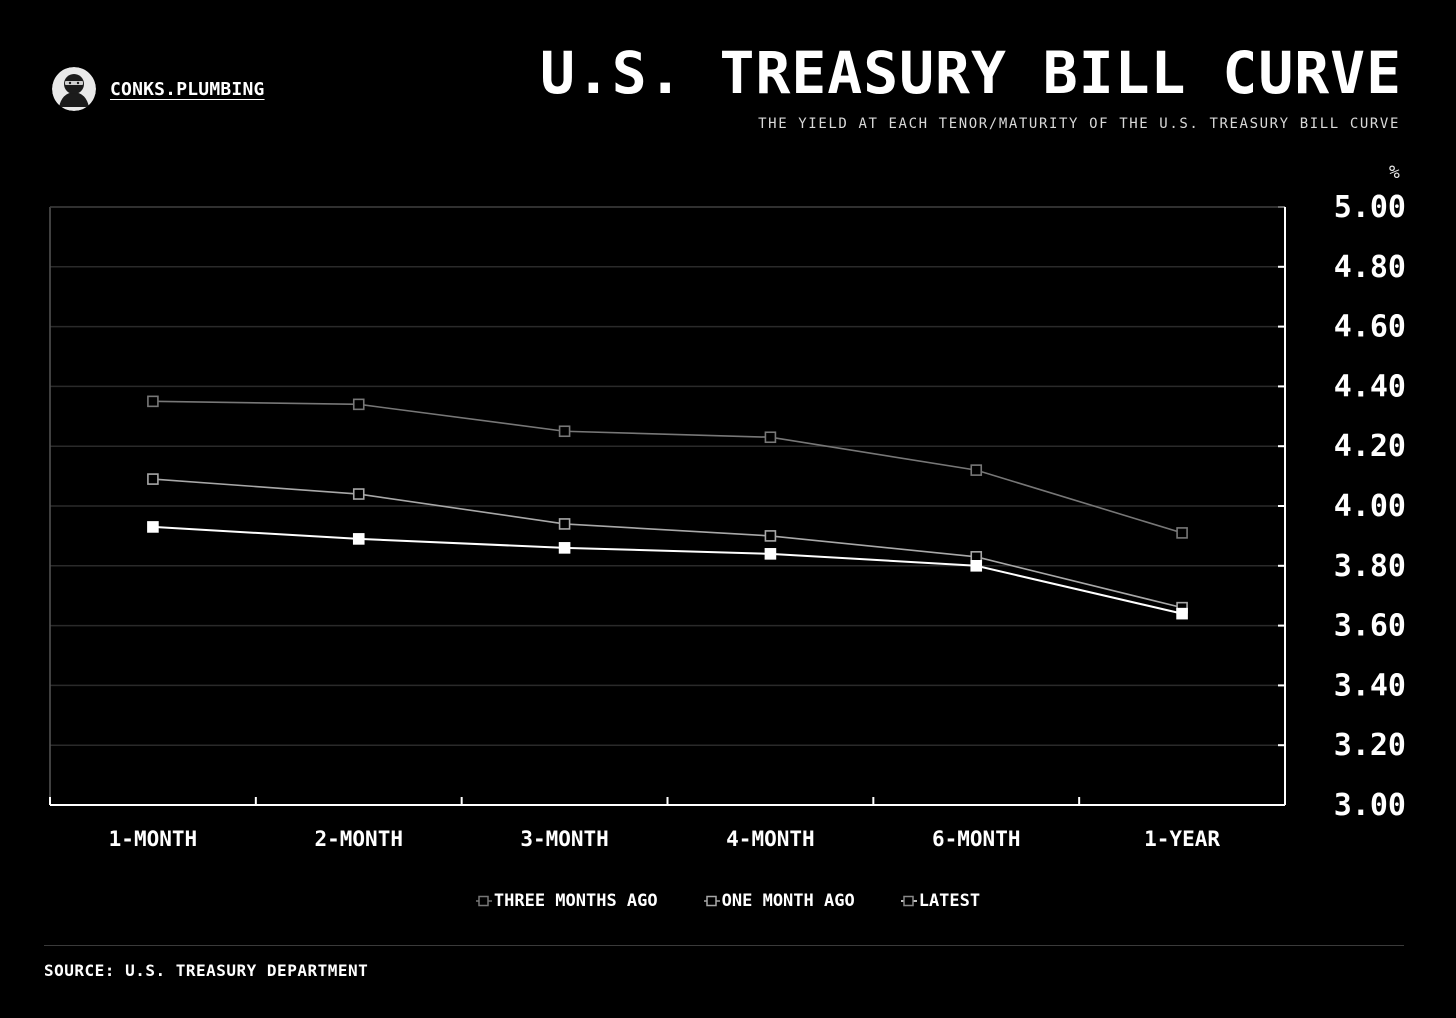  Describe the element at coordinates (770, 839) in the screenshot. I see `x-tick-label: 4-MONTH` at that location.